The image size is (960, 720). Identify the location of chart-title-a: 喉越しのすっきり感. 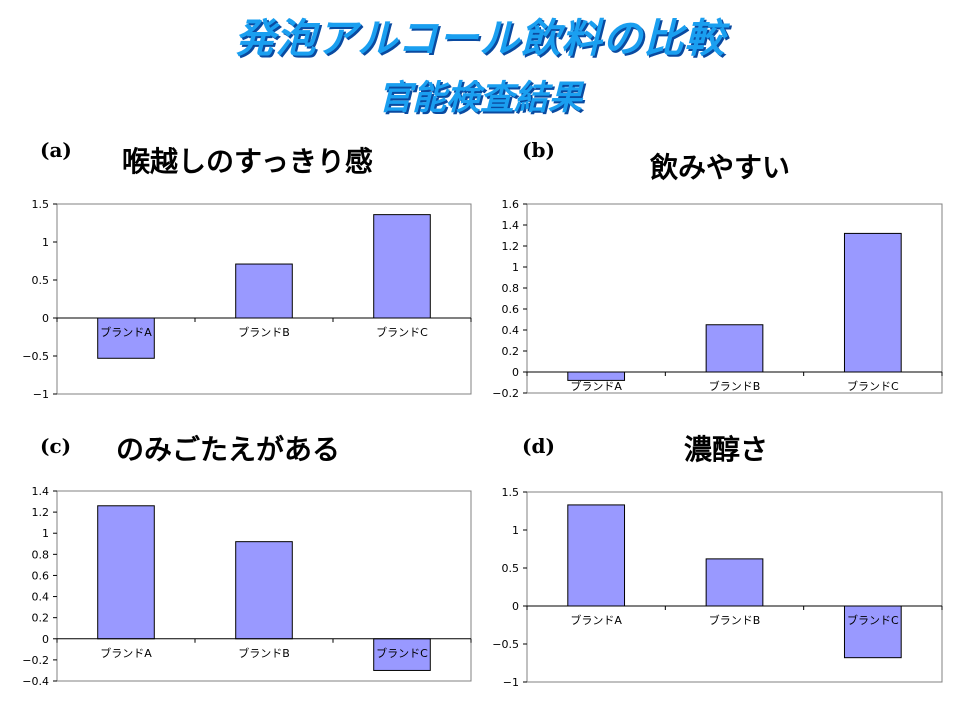
(247, 161).